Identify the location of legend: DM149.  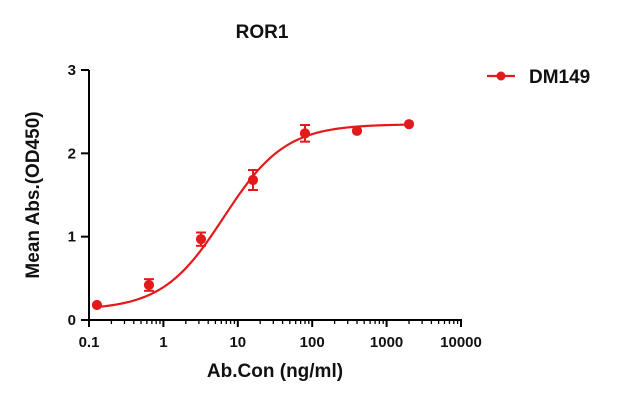
(538, 77).